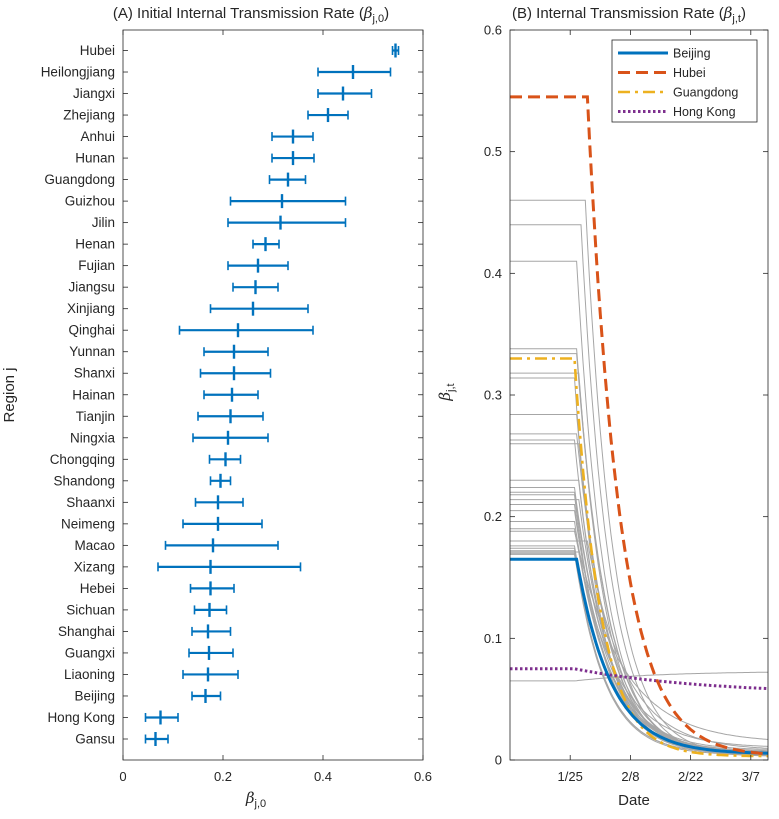 This screenshot has height=819, width=779. Describe the element at coordinates (92, 351) in the screenshot. I see `region-label: Yunnan` at that location.